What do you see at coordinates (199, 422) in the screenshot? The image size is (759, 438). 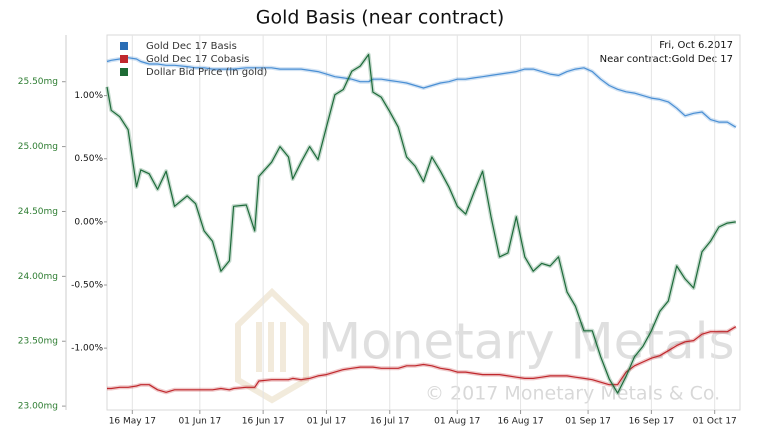 I see `x-tick-label: 01 Jun 17` at bounding box center [199, 422].